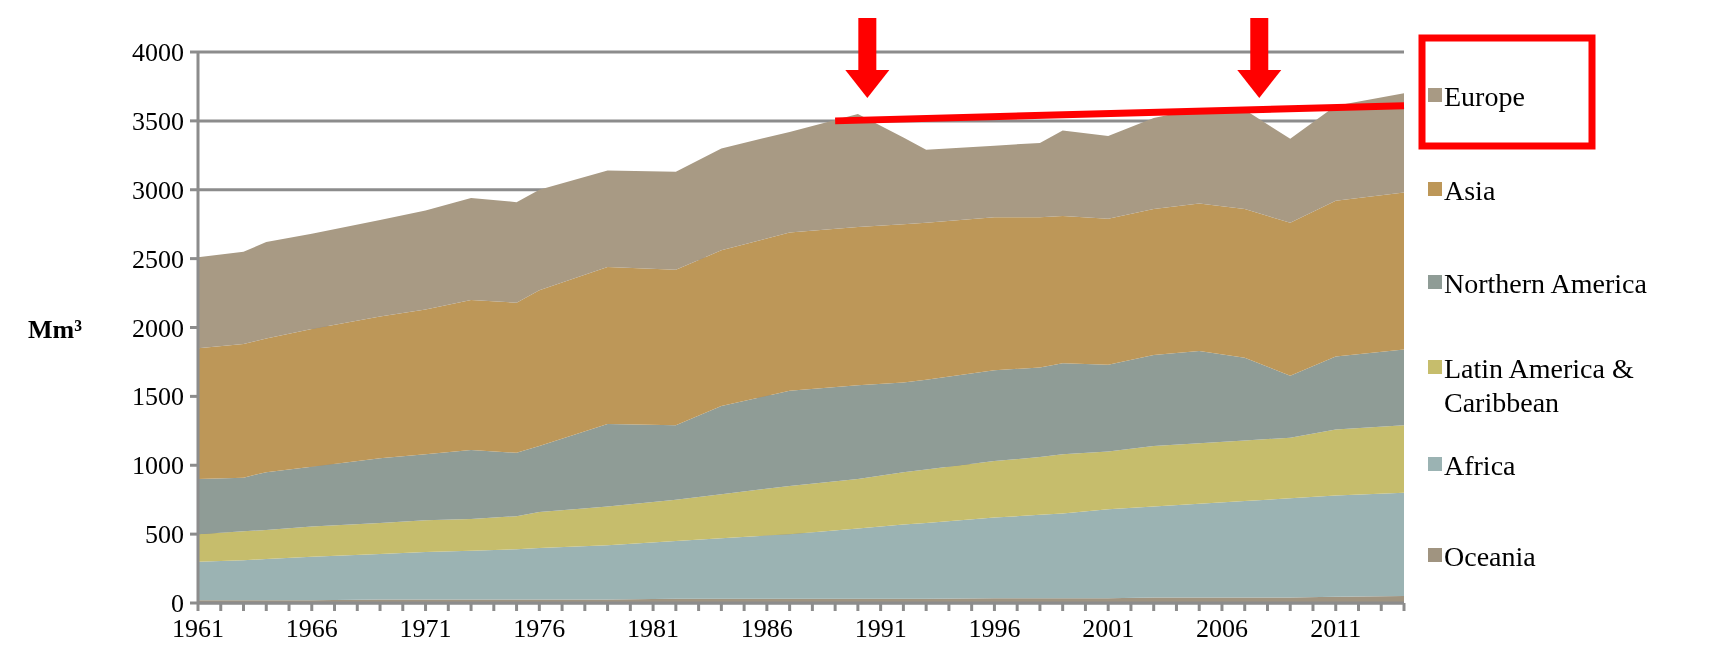 This screenshot has width=1726, height=661. Describe the element at coordinates (880, 628) in the screenshot. I see `x-tick-label: 1991` at that location.